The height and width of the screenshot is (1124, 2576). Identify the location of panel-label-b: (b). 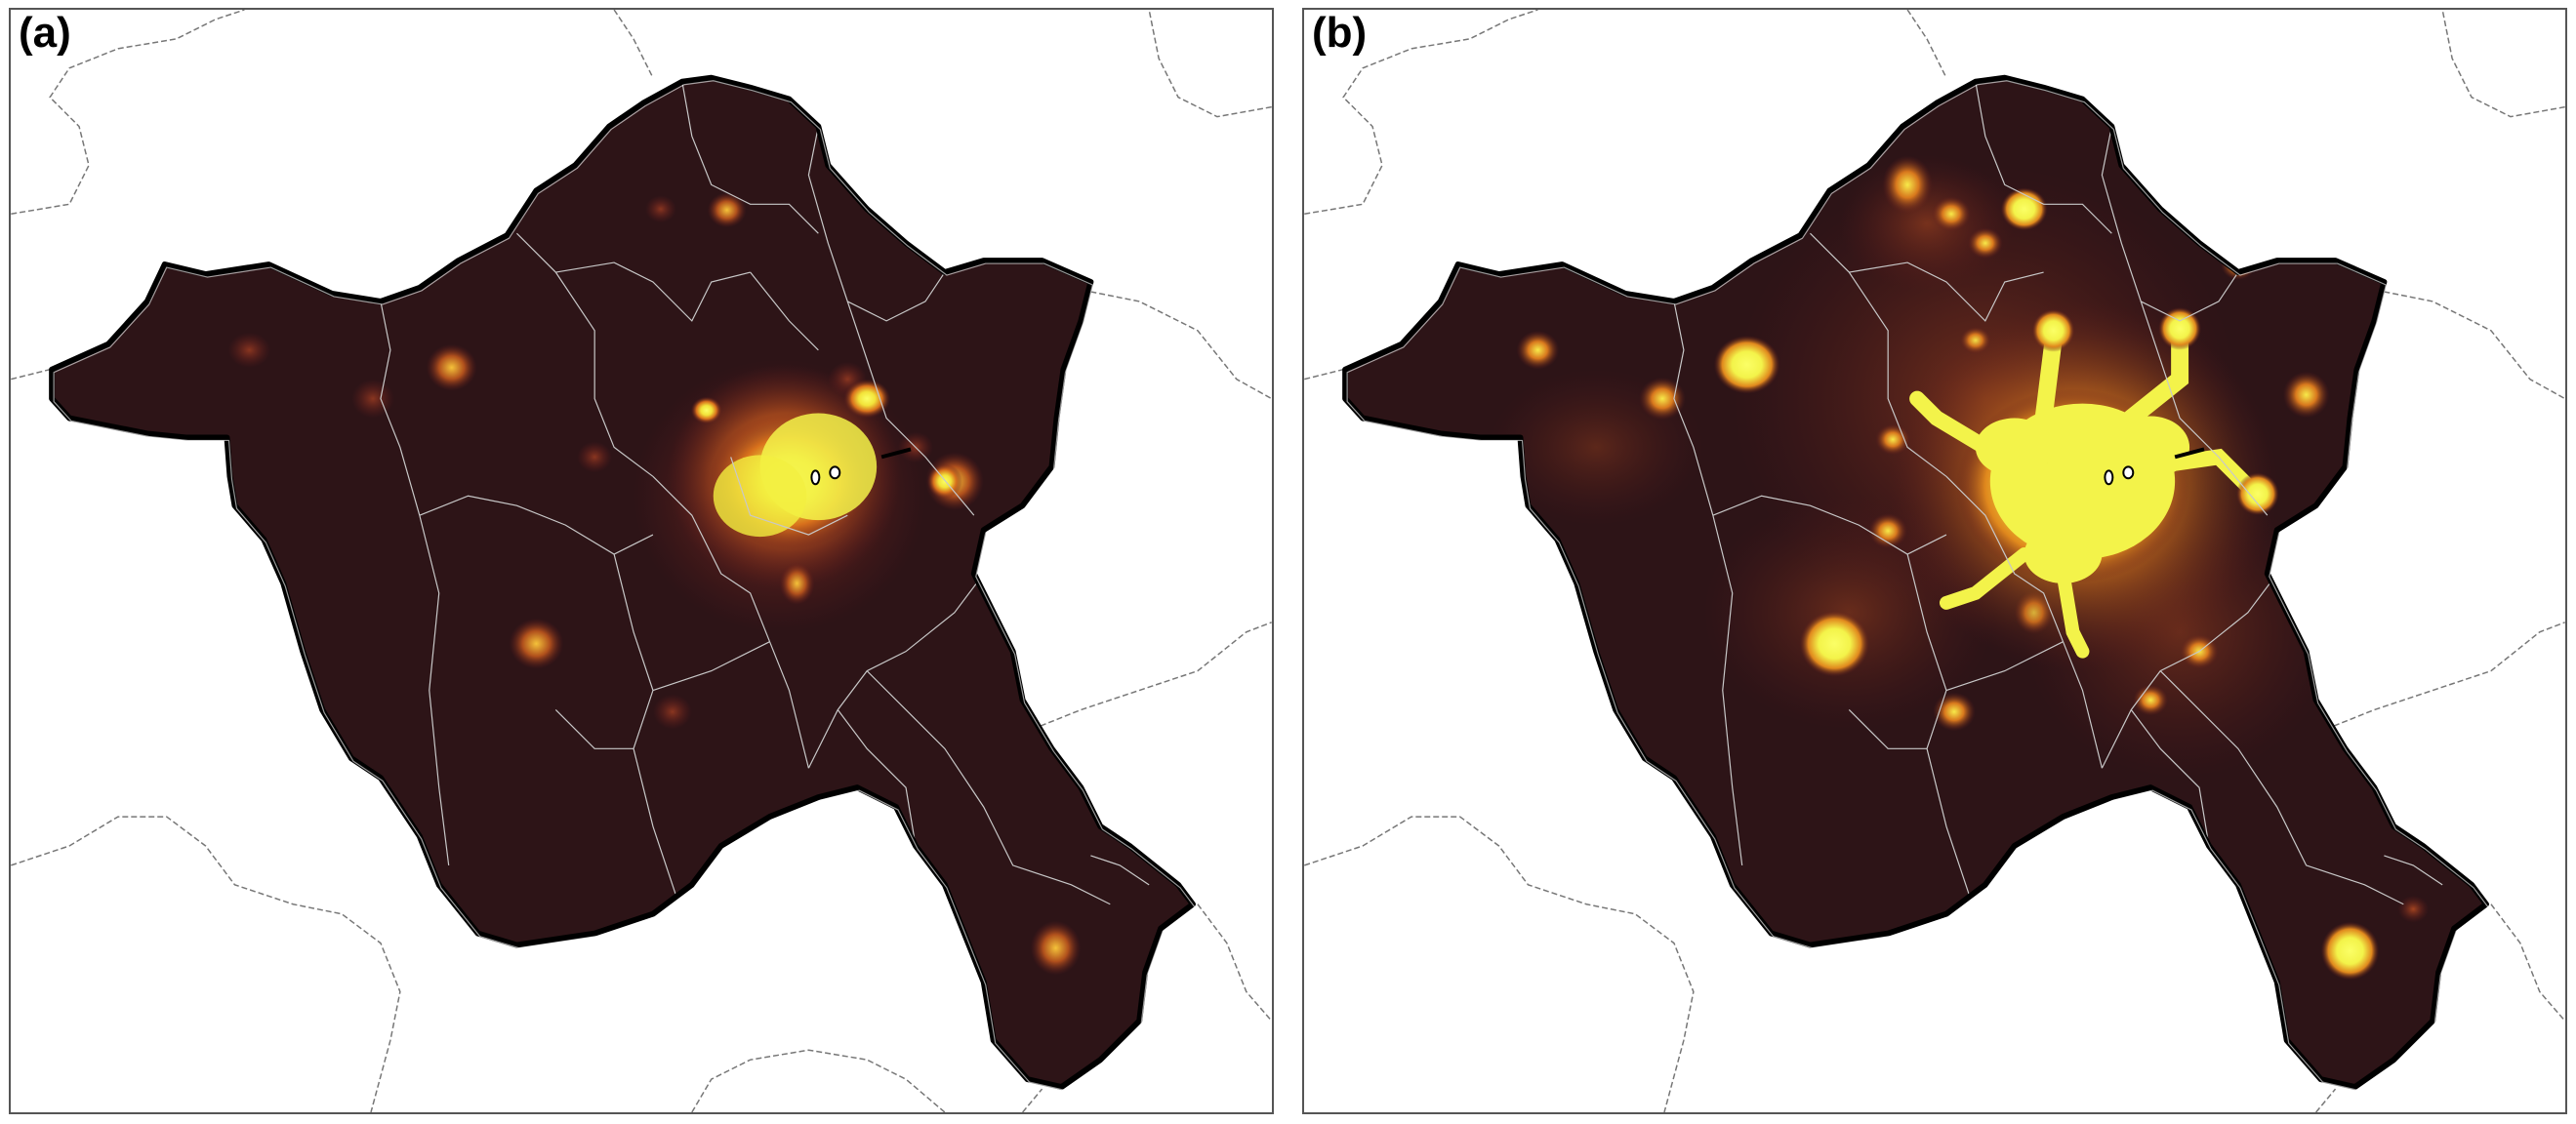
(1340, 33).